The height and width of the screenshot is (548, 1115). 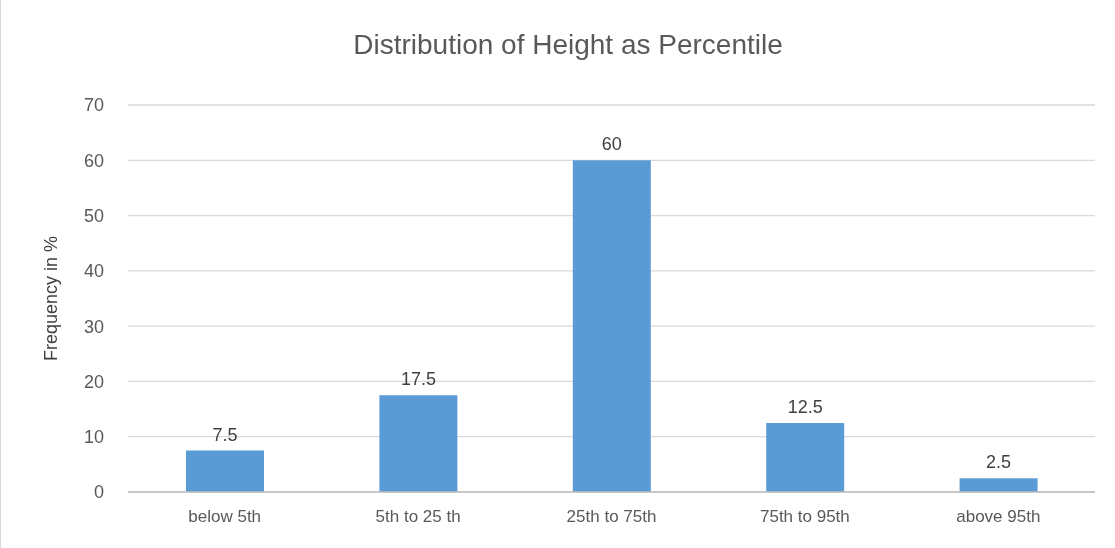 What do you see at coordinates (998, 517) in the screenshot?
I see `x-tick-label: above 95th` at bounding box center [998, 517].